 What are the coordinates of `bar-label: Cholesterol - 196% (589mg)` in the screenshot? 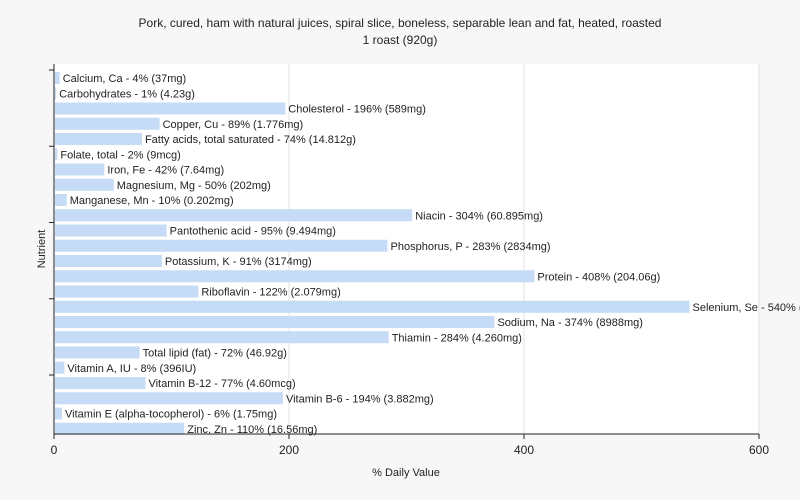 It's located at (357, 110).